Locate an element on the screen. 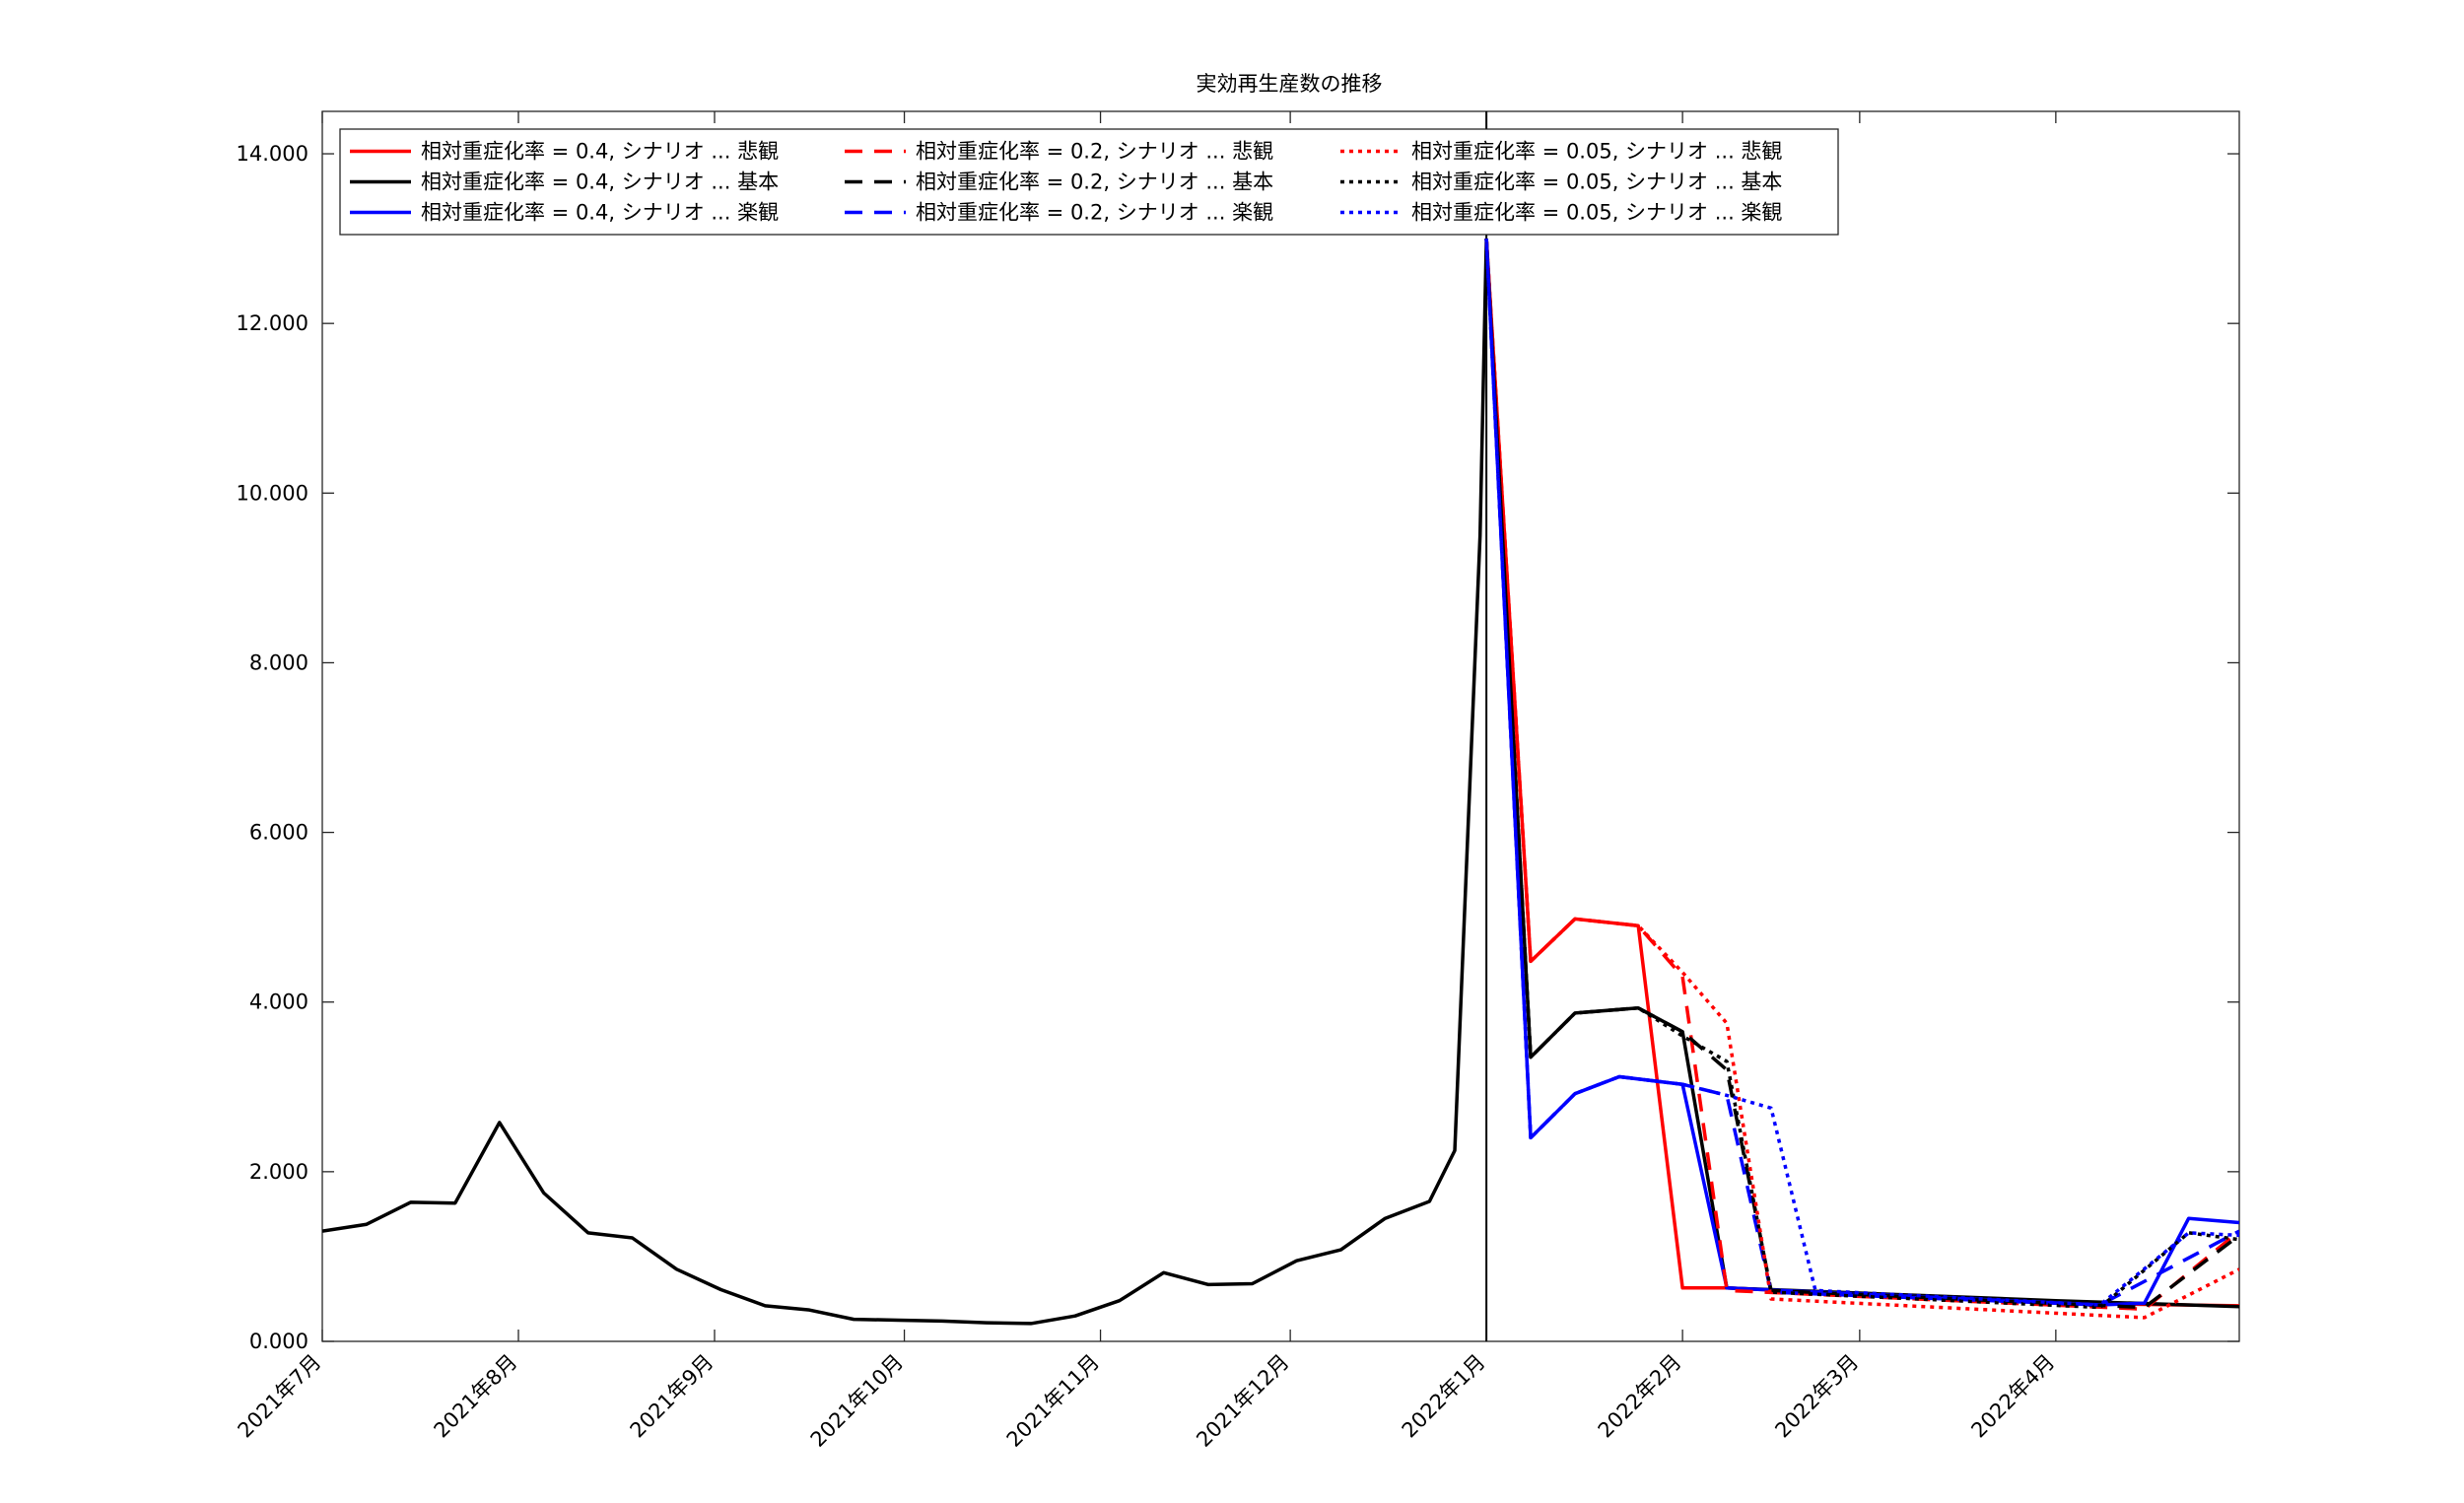 The width and height of the screenshot is (2464, 1503). x-tick-label: 2021年11月 is located at coordinates (1053, 1401).